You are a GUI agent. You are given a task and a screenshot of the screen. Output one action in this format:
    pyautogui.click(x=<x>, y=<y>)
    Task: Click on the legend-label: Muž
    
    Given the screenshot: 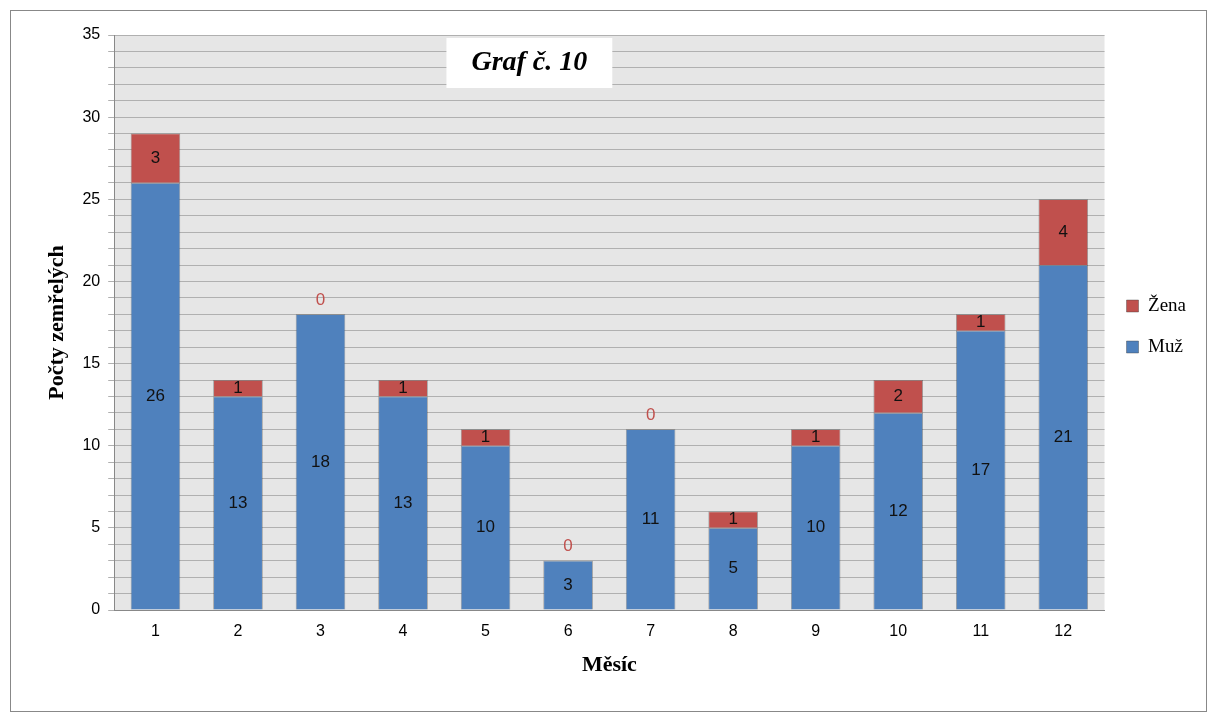 What is the action you would take?
    pyautogui.click(x=1165, y=345)
    